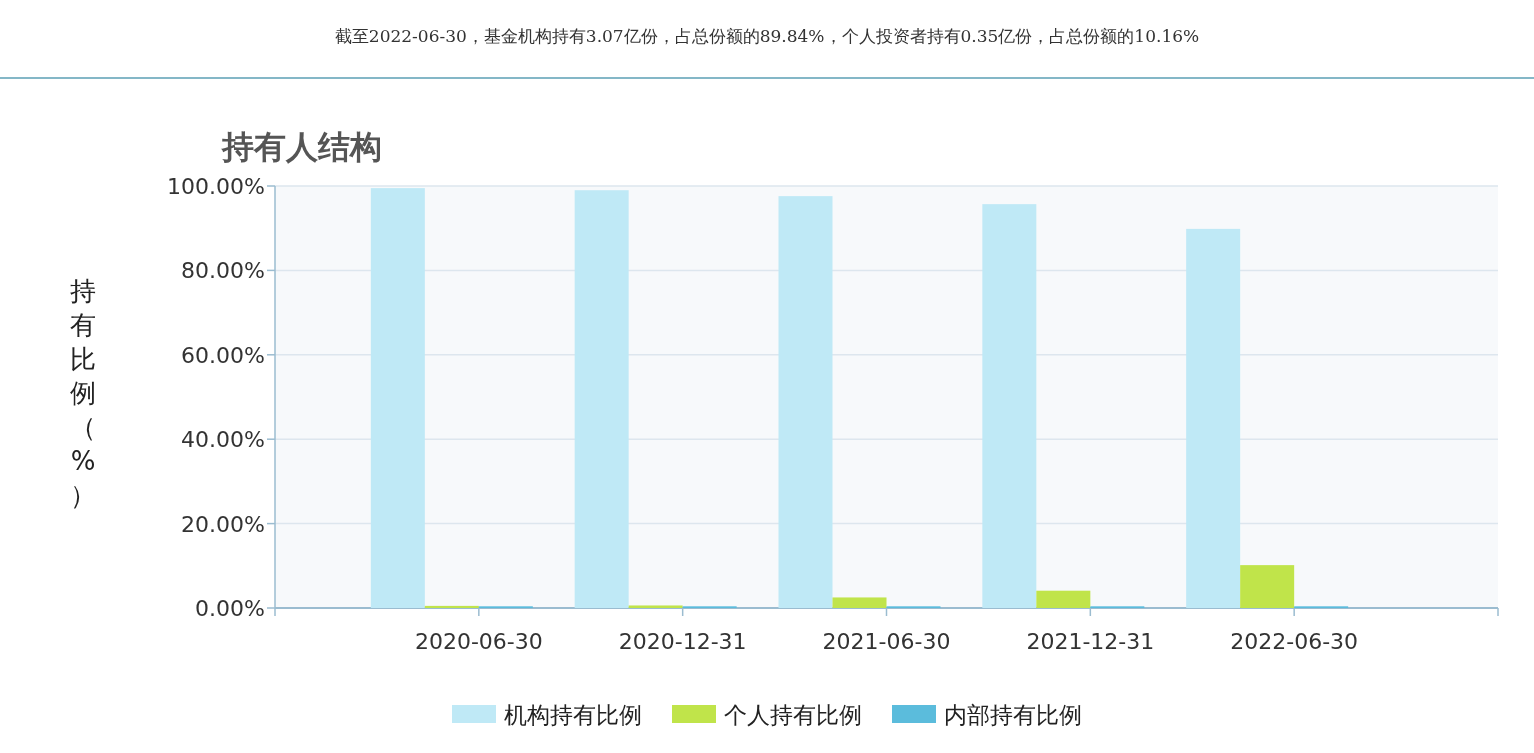 This screenshot has height=753, width=1534. What do you see at coordinates (223, 440) in the screenshot?
I see `y-tick-label: 40.00%` at bounding box center [223, 440].